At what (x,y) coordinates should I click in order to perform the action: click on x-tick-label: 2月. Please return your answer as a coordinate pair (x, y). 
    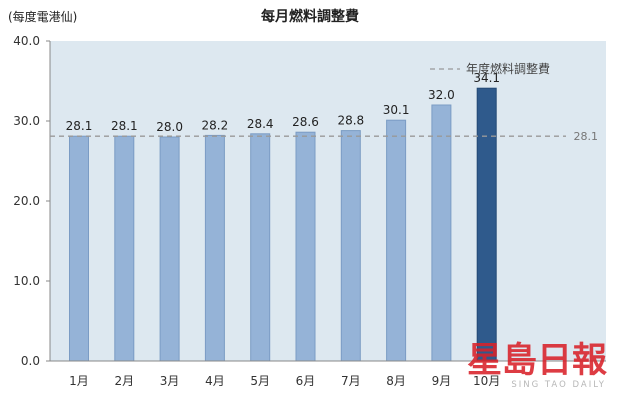
    Looking at the image, I should click on (124, 381).